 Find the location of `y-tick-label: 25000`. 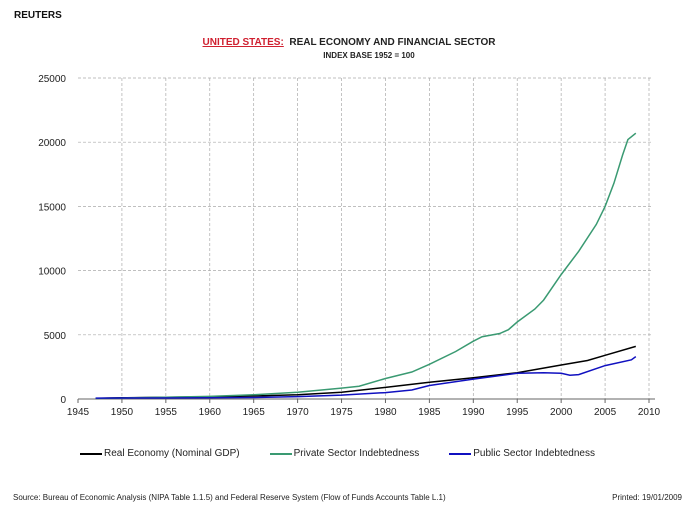

y-tick-label: 25000 is located at coordinates (52, 79).